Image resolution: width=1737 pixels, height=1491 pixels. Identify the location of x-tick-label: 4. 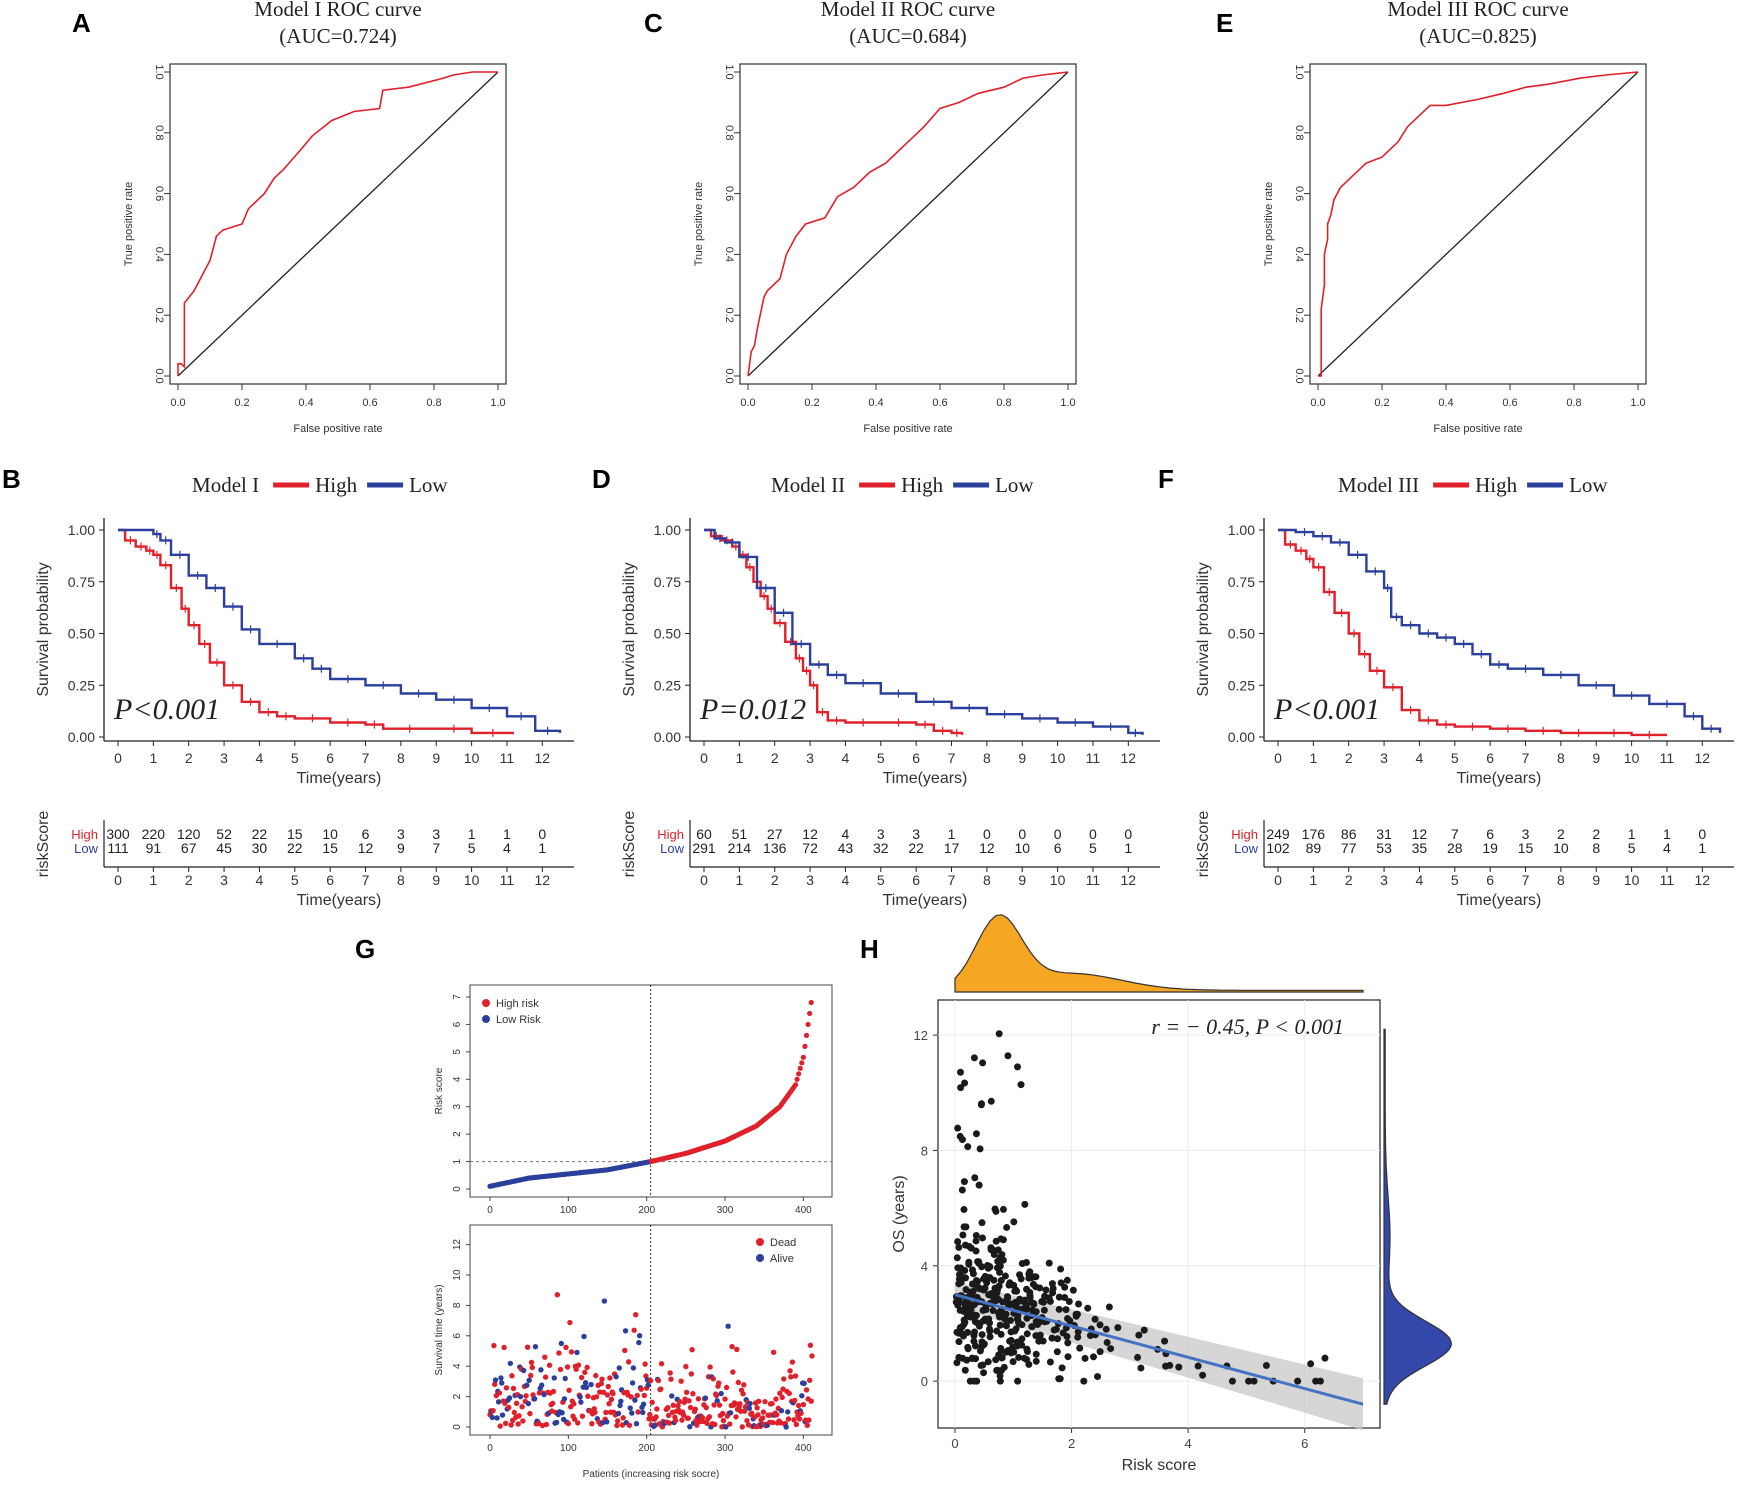
(1188, 1443).